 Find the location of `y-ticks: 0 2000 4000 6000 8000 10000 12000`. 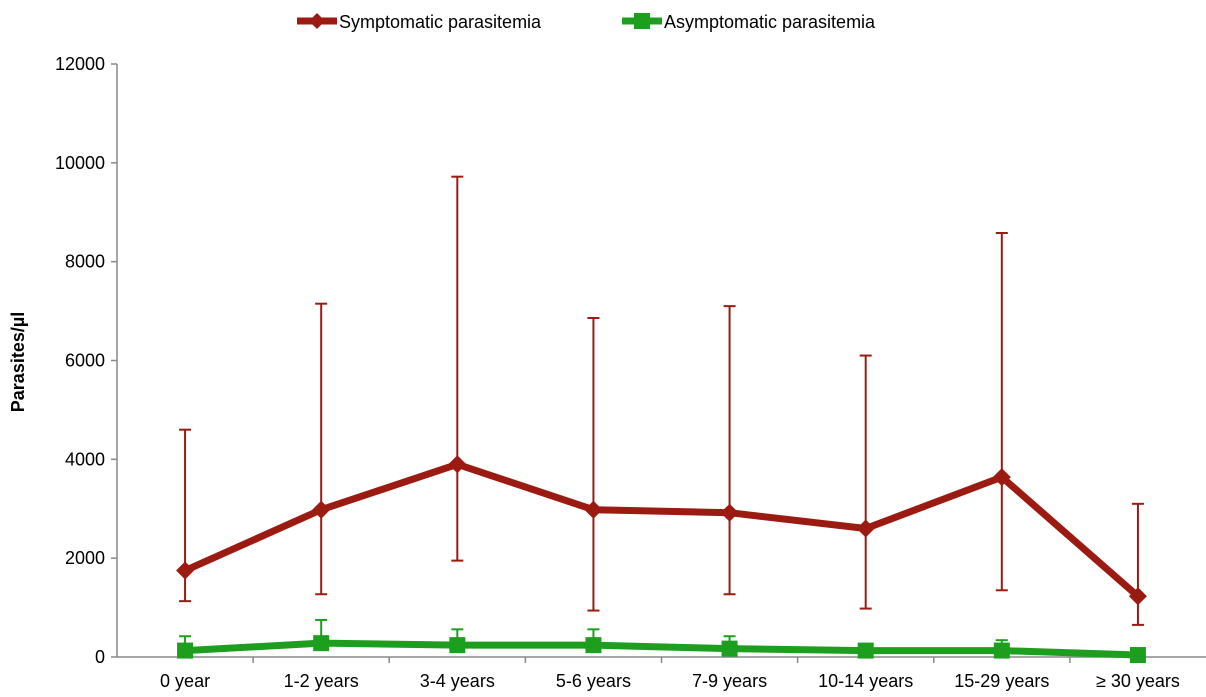

y-ticks: 0 2000 4000 6000 8000 10000 12000 is located at coordinates (86, 360).